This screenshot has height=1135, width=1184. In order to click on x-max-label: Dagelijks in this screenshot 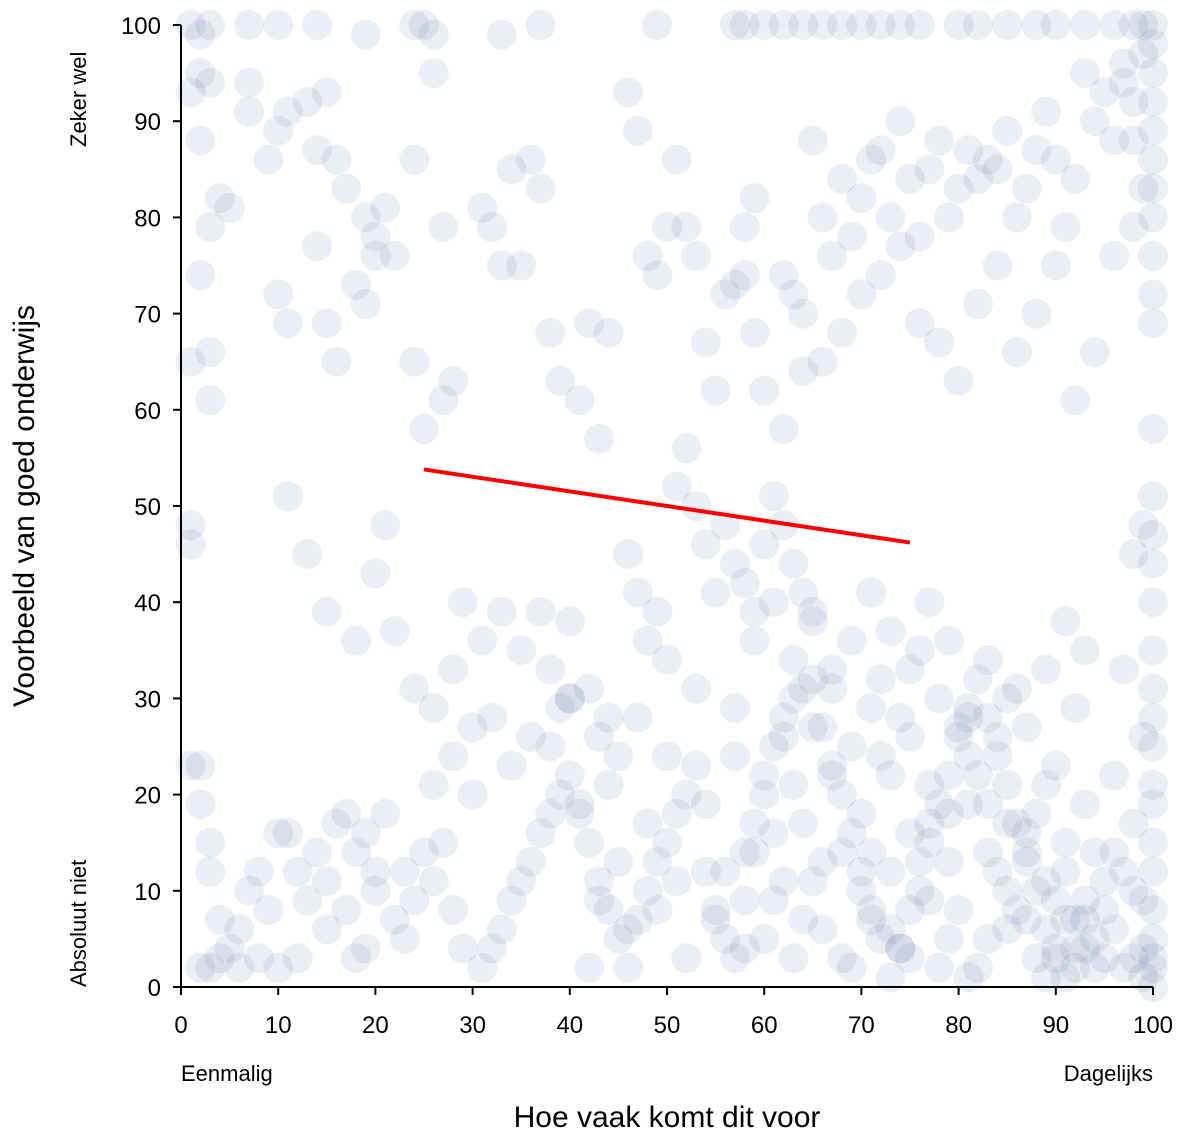, I will do `click(1108, 1073)`.